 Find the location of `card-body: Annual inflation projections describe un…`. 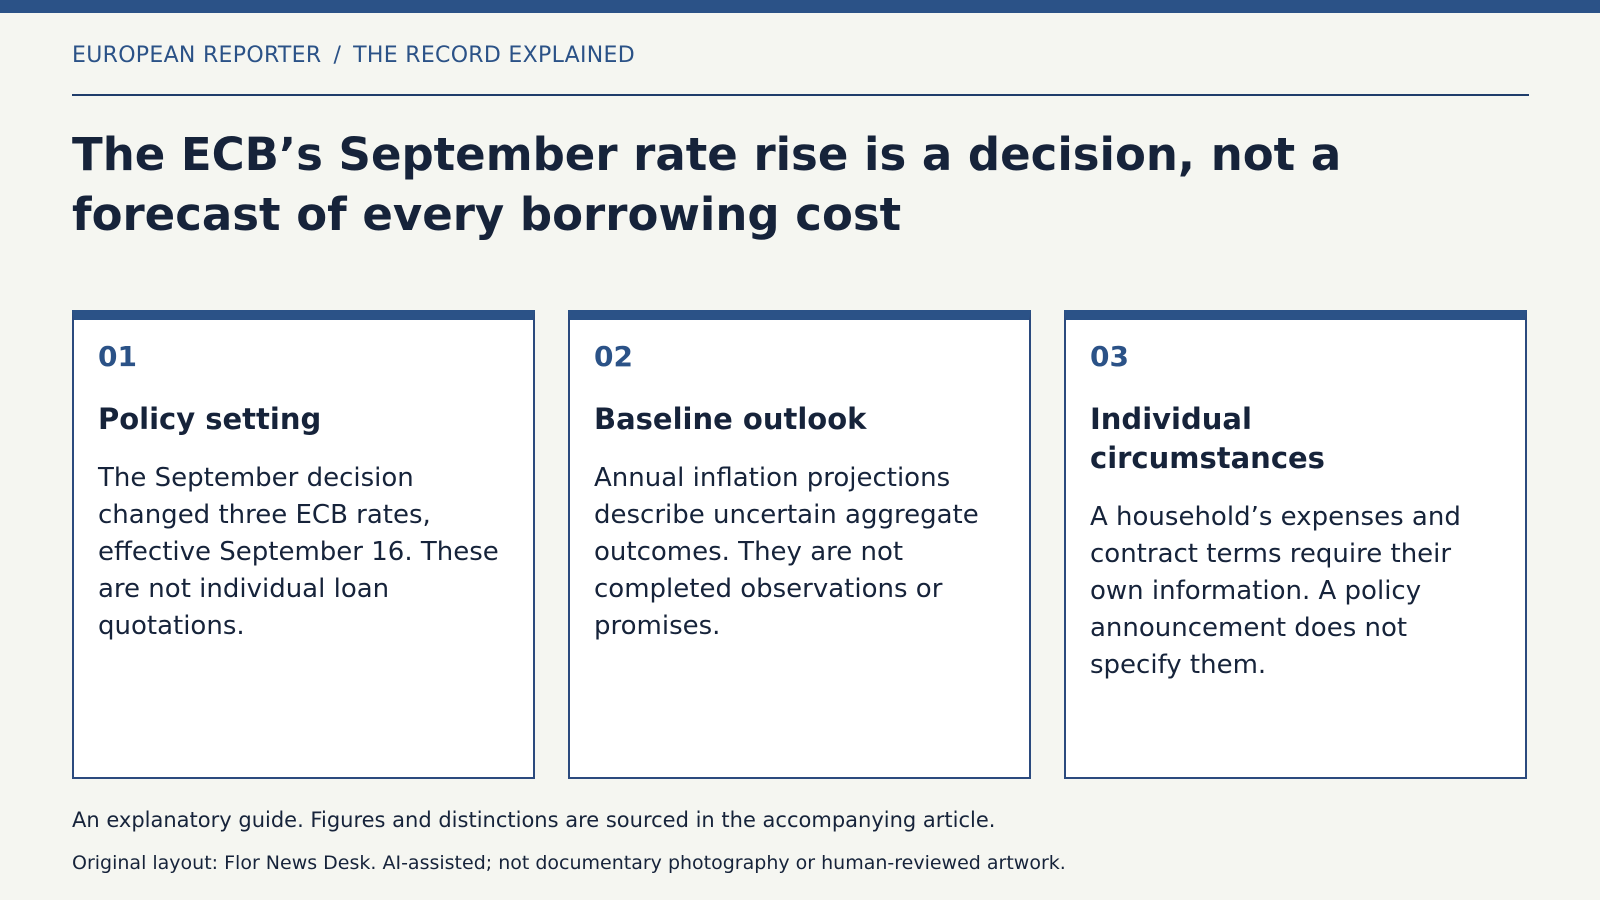

card-body: Annual inflation projections describe un… is located at coordinates (786, 552).